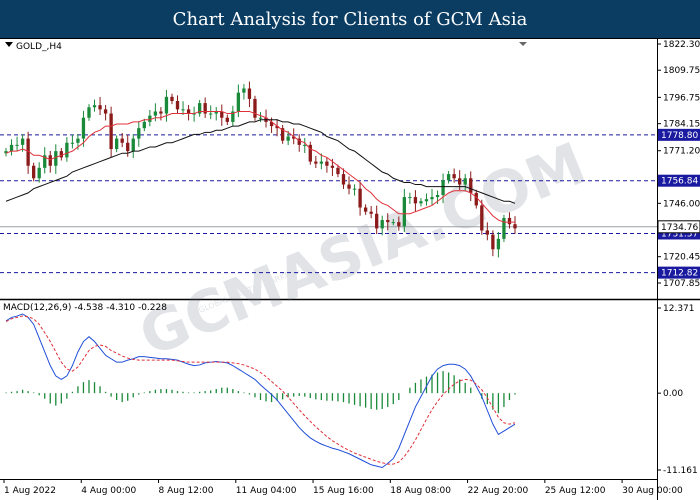 This screenshot has height=500, width=700. What do you see at coordinates (85, 308) in the screenshot?
I see `macd-label: MACD(12,26,9) -4.538 -4.310 -0.228` at bounding box center [85, 308].